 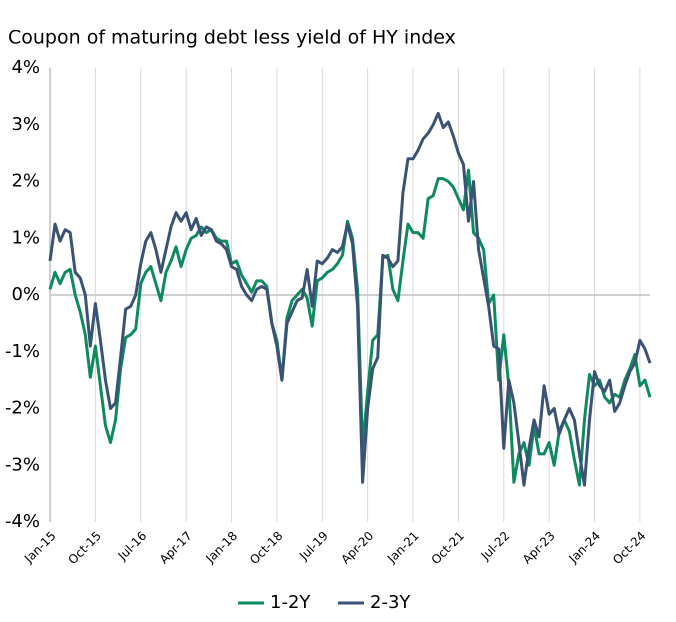 What do you see at coordinates (448, 548) in the screenshot?
I see `x-tick-label: Oct-21` at bounding box center [448, 548].